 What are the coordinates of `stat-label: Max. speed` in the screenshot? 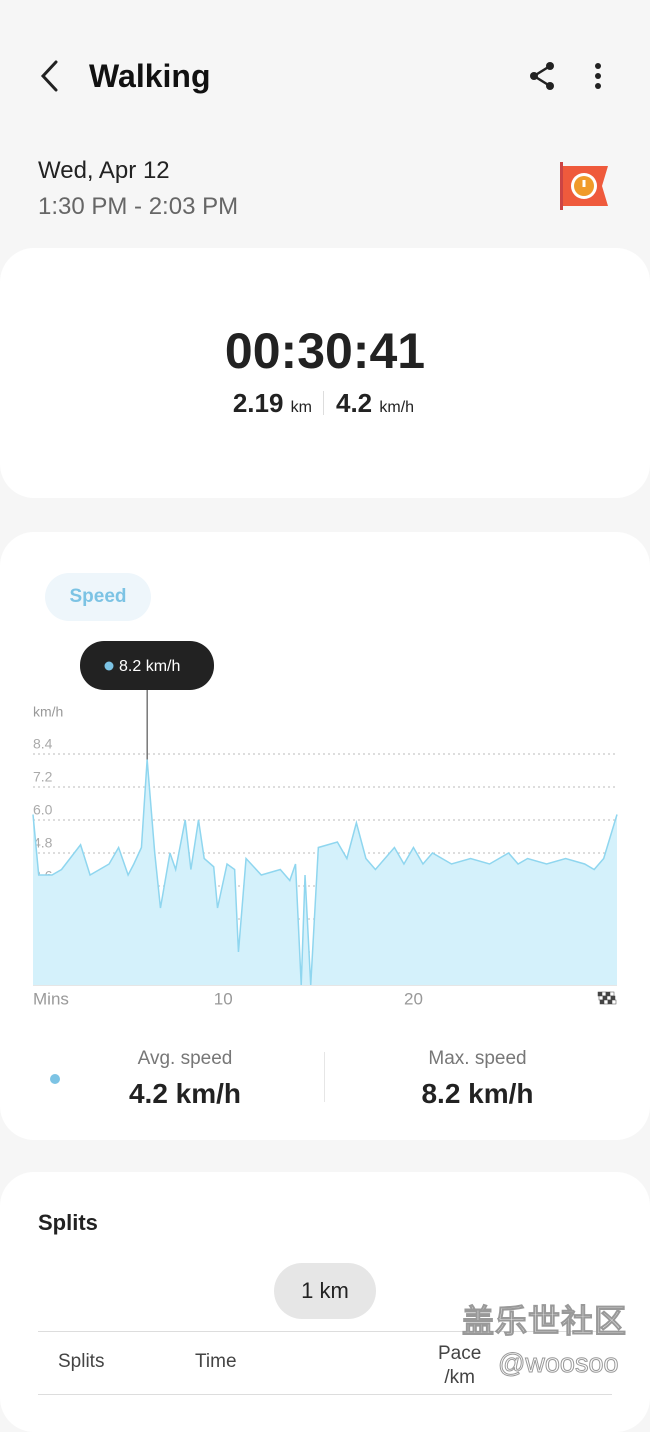 It's located at (477, 1058).